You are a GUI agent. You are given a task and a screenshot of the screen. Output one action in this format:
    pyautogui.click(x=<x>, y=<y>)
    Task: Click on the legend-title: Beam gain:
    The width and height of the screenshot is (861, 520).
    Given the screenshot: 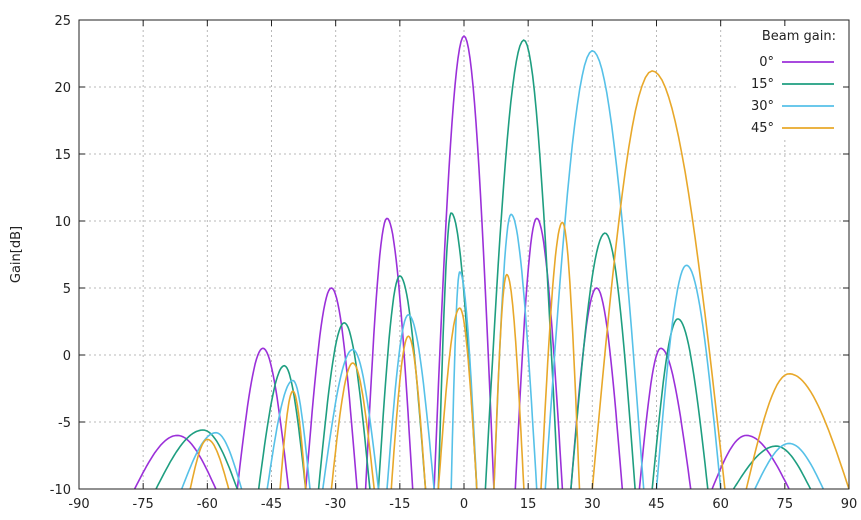 What is the action you would take?
    pyautogui.click(x=799, y=36)
    